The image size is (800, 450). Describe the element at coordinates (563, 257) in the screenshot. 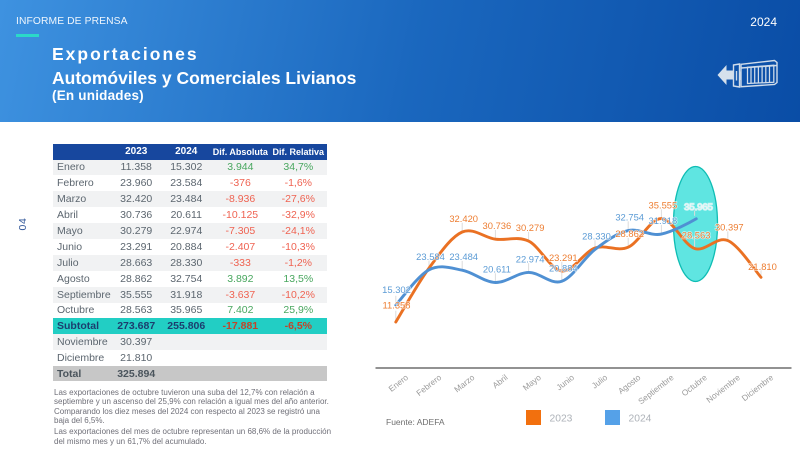

I see `svg-text: 23.291` at that location.